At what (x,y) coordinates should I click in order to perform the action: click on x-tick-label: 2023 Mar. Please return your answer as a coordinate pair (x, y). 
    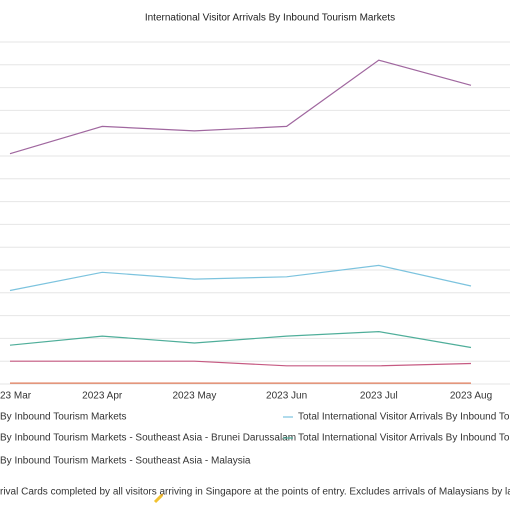
    Looking at the image, I should click on (16, 396).